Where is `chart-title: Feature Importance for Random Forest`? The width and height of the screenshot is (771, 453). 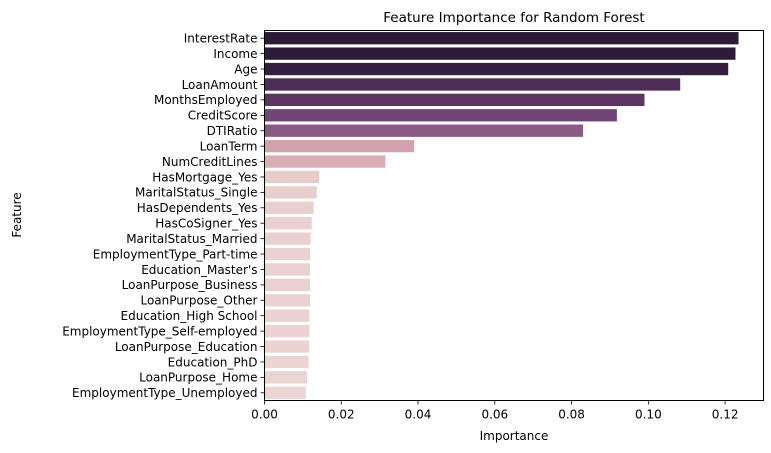 chart-title: Feature Importance for Random Forest is located at coordinates (513, 18).